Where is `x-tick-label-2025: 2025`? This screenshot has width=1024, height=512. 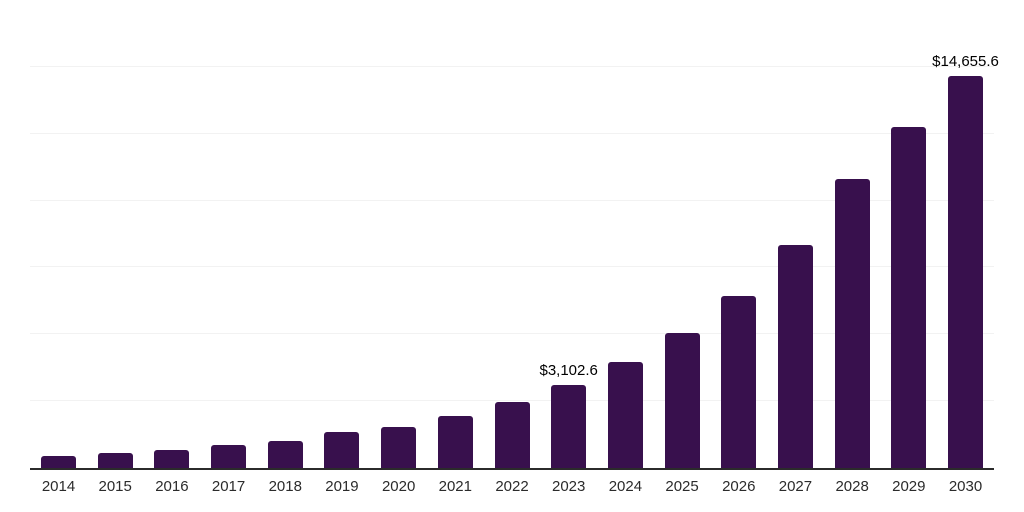 x-tick-label-2025: 2025 is located at coordinates (682, 486).